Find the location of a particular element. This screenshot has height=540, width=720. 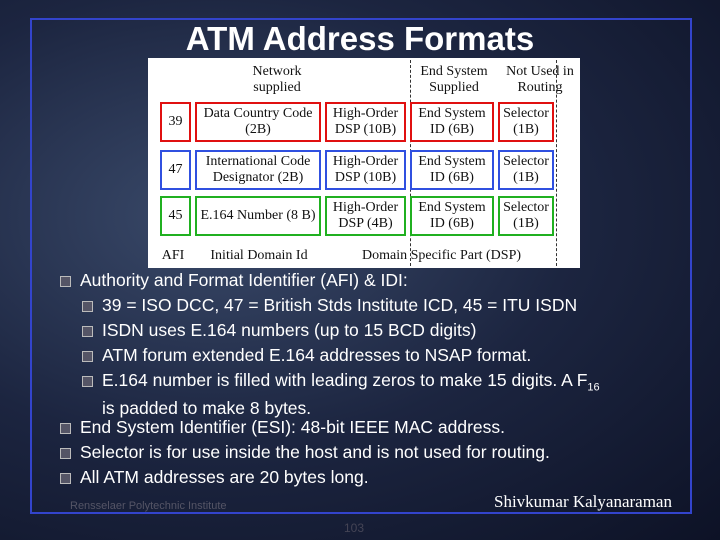

title: ATM Address Formats is located at coordinates (360, 38).